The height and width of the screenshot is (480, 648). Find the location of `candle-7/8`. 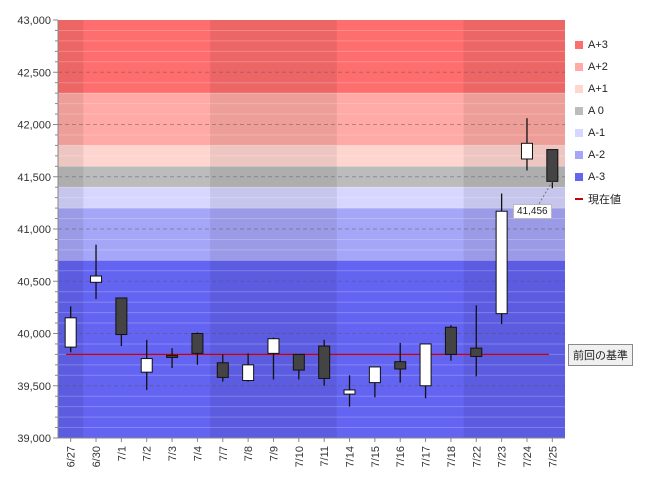

candle-7/8 is located at coordinates (248, 367).